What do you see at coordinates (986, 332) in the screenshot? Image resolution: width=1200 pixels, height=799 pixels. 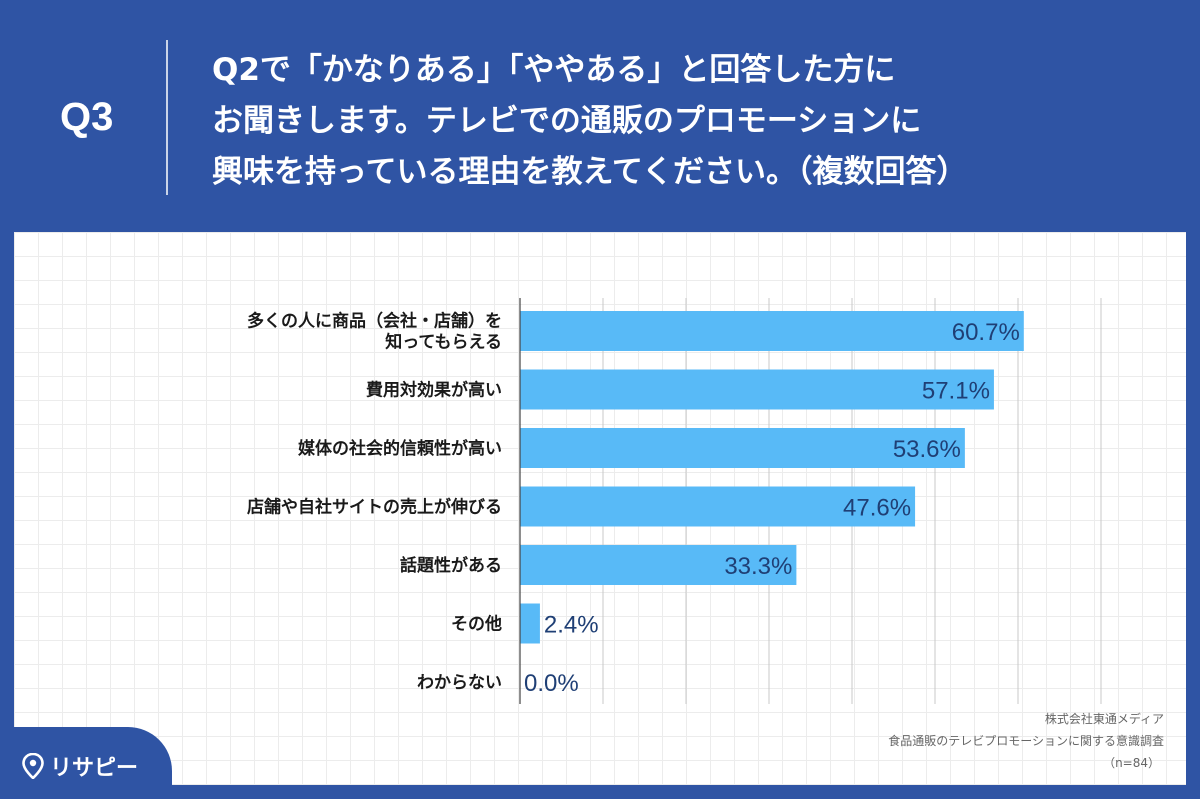 I see `bar-value-label: 60.7%` at bounding box center [986, 332].